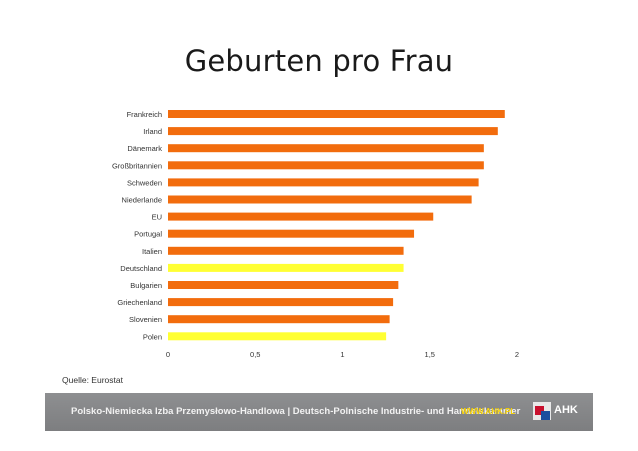  I want to click on bar-slovenien, so click(279, 319).